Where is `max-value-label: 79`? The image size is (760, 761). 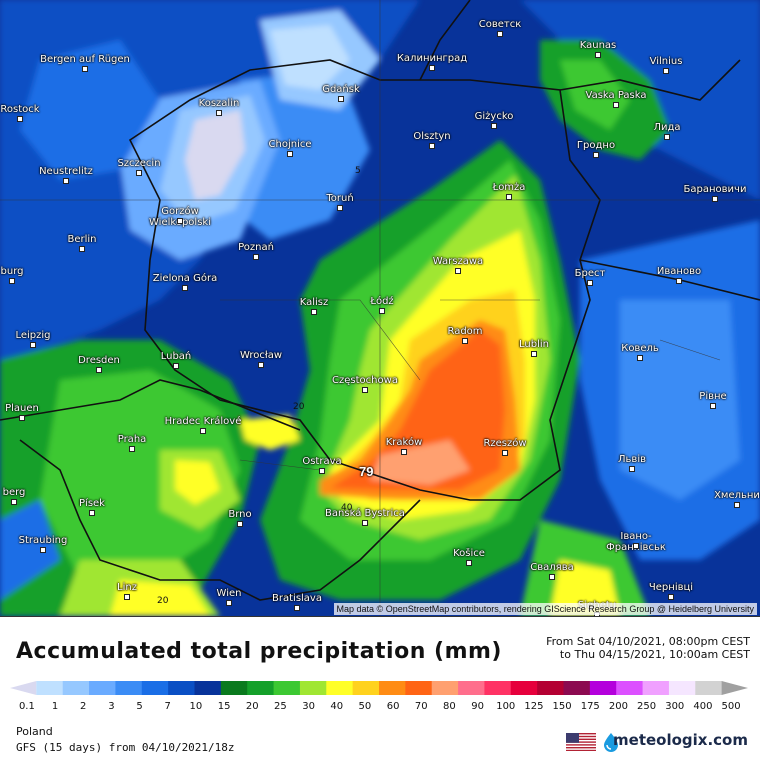
max-value-label: 79 is located at coordinates (366, 471).